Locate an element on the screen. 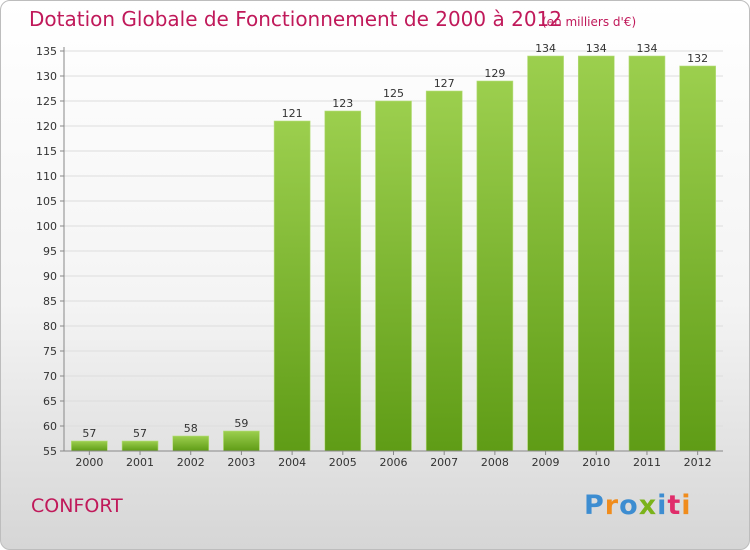 This screenshot has height=550, width=750. y-tick-label: 135 is located at coordinates (46, 51).